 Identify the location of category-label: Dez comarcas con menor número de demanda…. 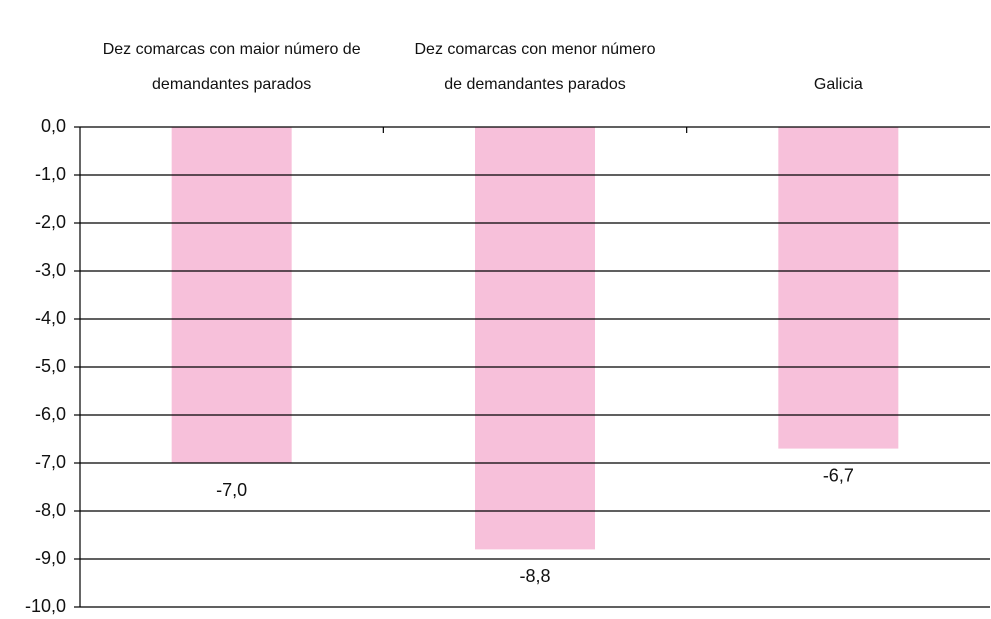
(535, 67).